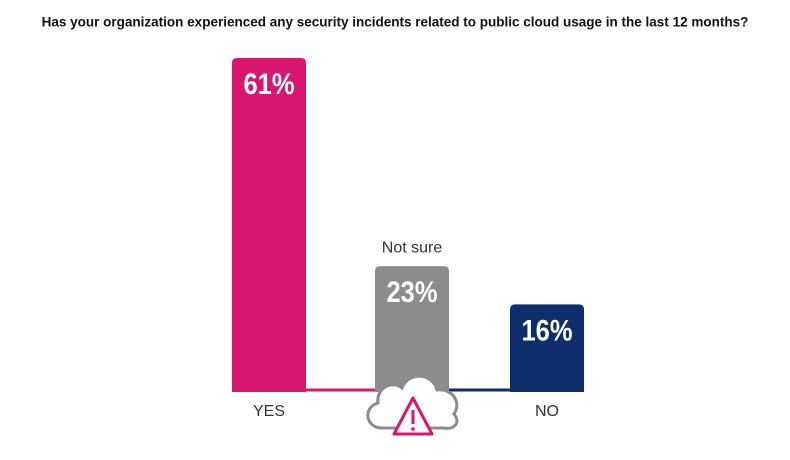 Image resolution: width=790 pixels, height=460 pixels. I want to click on category-label: Not sure, so click(412, 247).